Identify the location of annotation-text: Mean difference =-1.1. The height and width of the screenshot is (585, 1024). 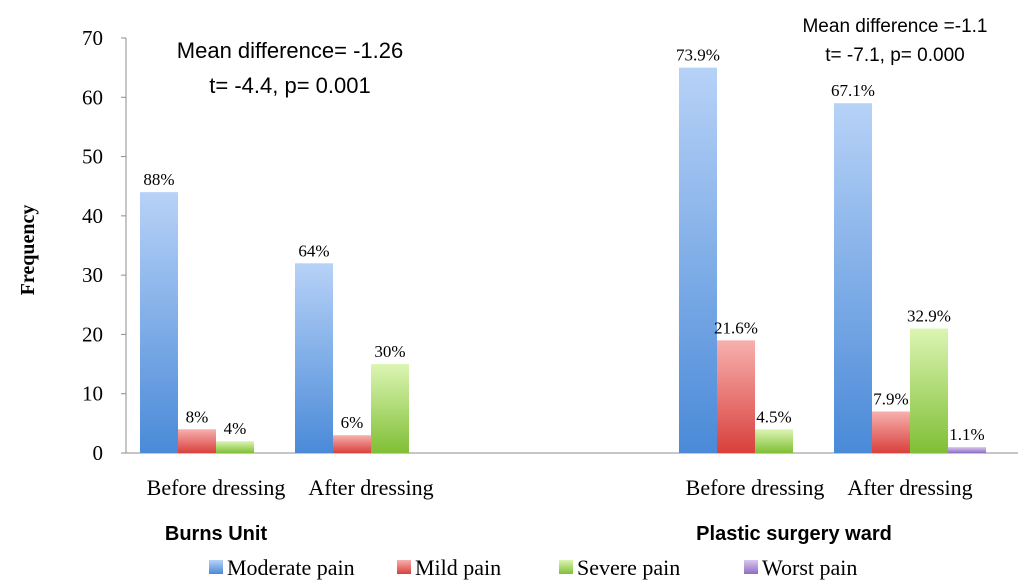
(894, 26).